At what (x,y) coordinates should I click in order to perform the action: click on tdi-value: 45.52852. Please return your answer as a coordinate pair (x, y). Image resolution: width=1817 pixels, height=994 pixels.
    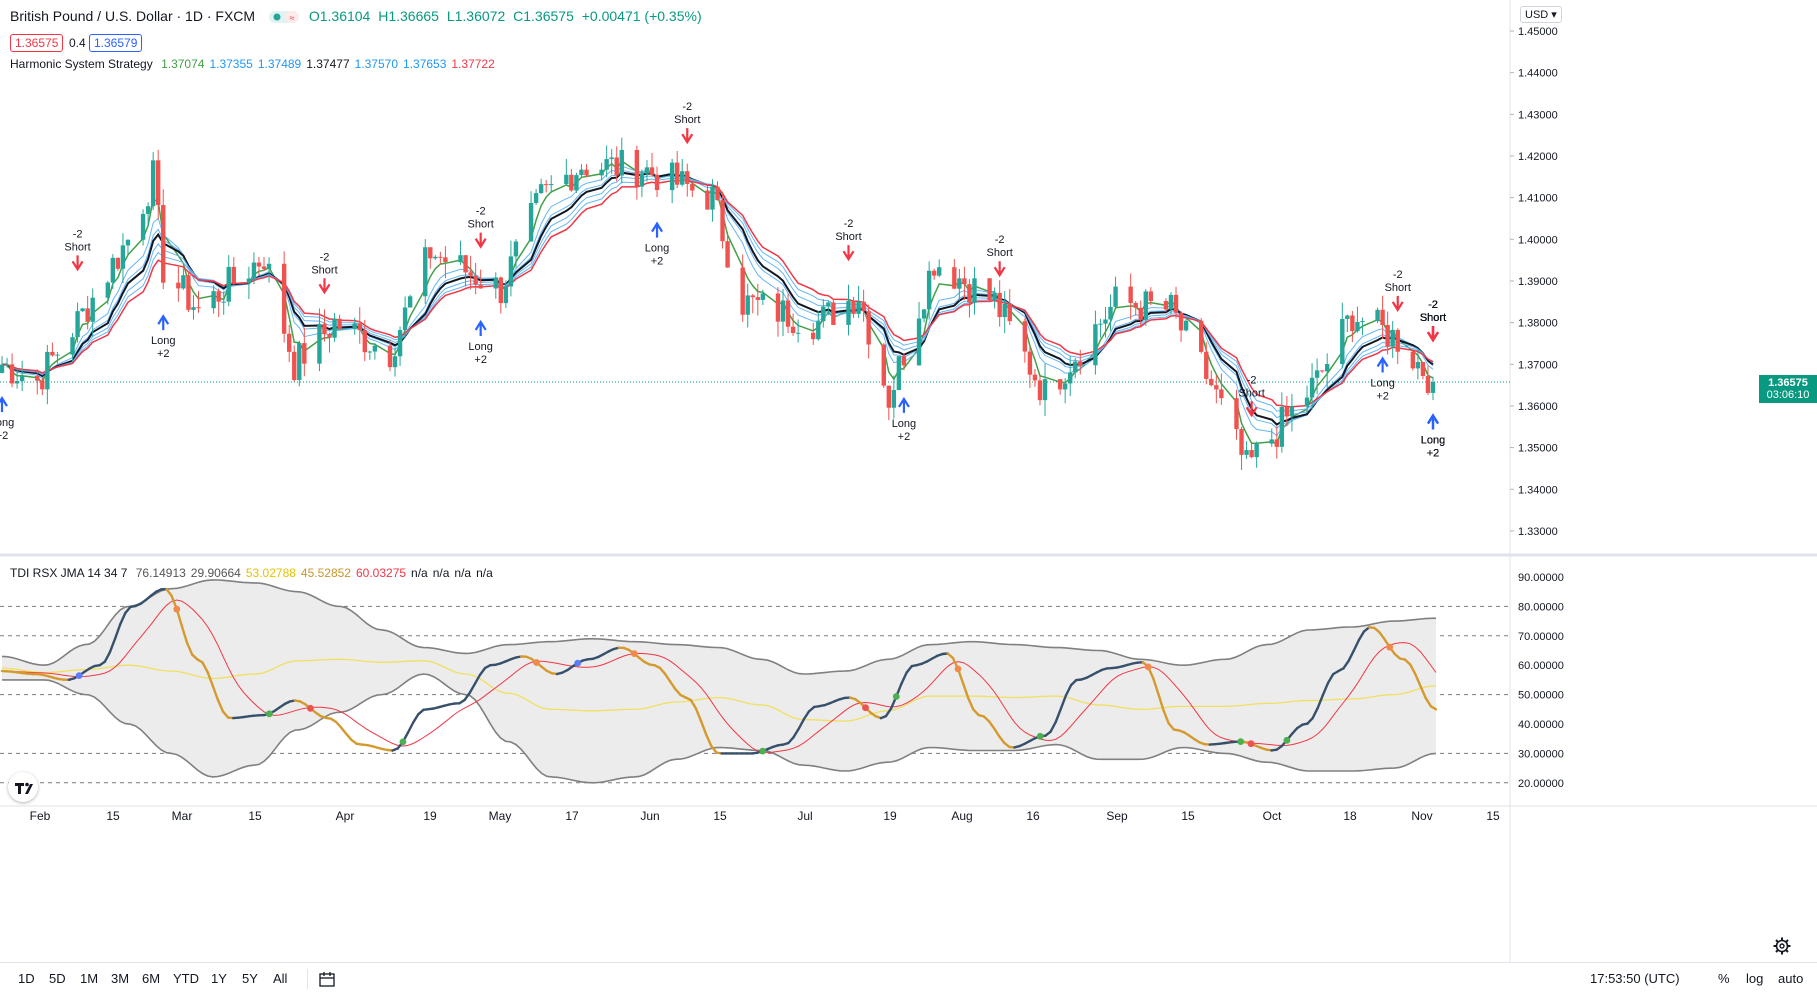
    Looking at the image, I should click on (326, 573).